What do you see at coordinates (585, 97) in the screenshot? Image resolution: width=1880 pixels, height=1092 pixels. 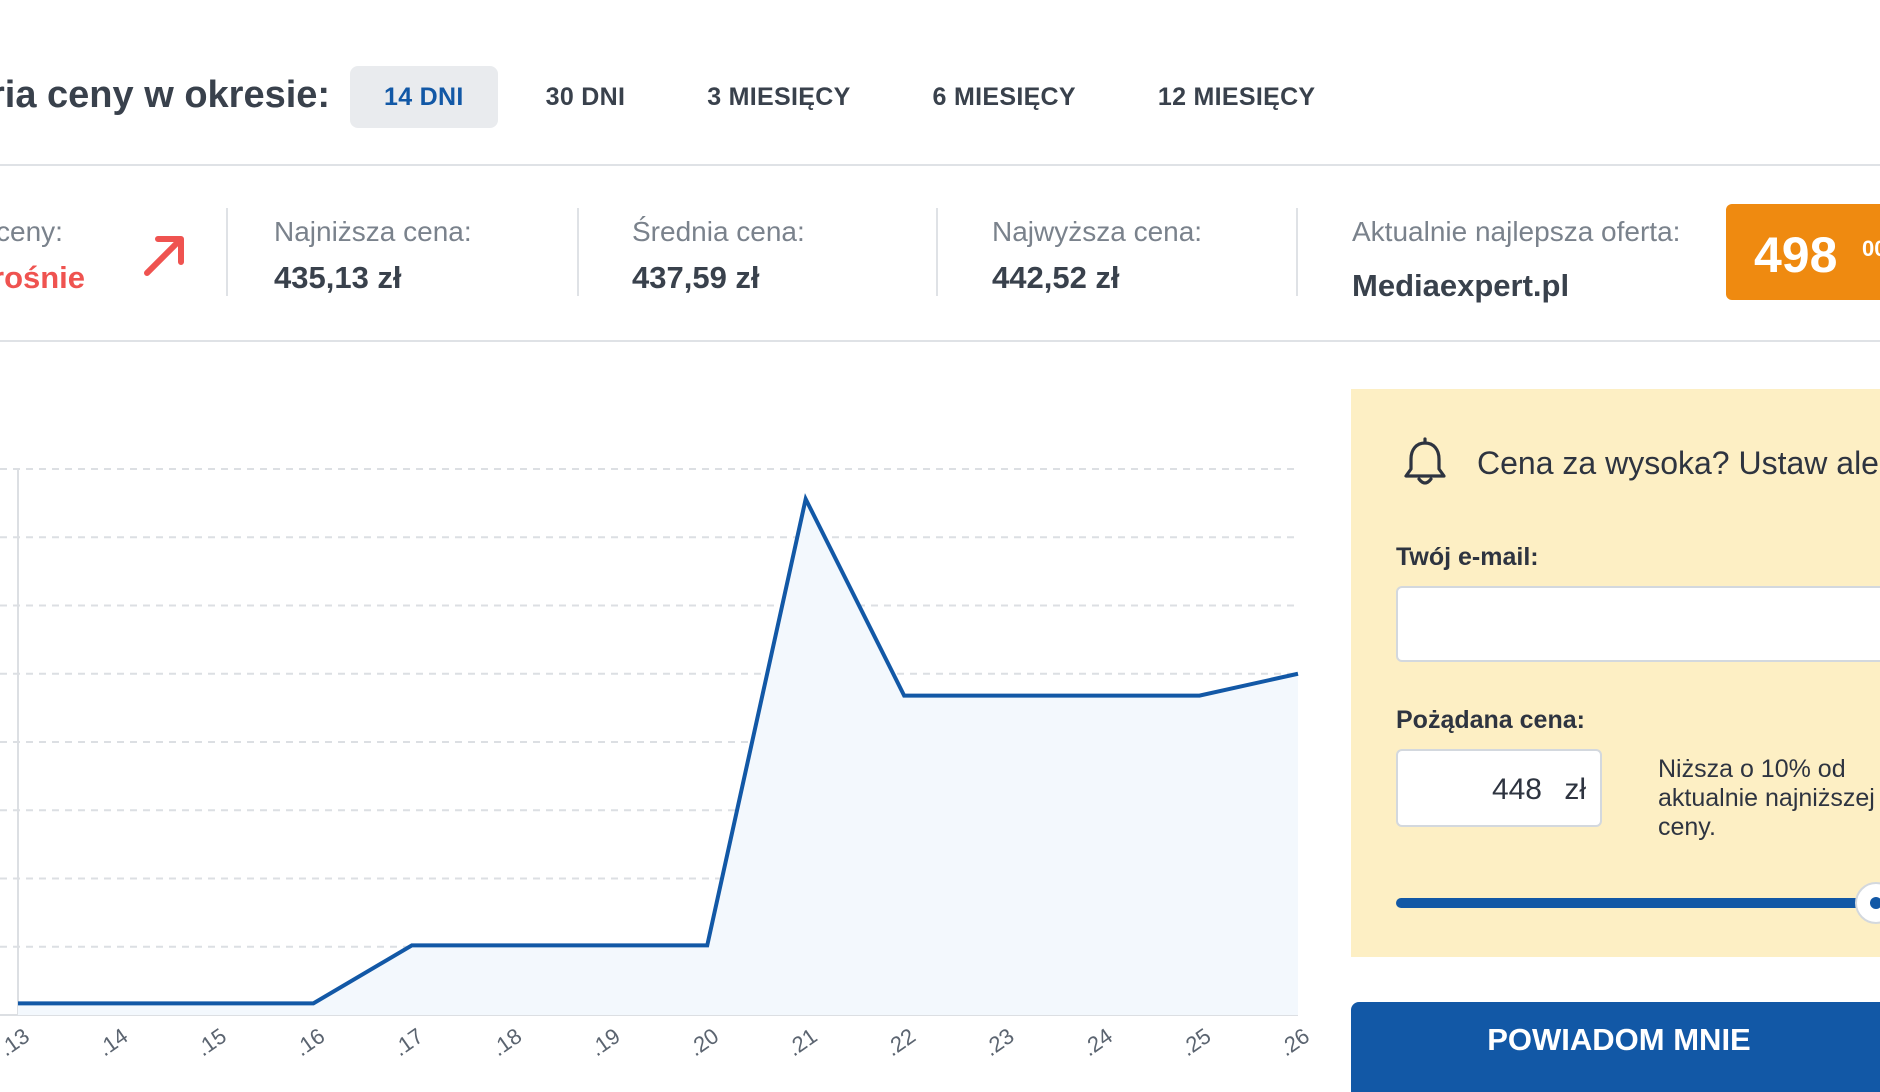 I see `tab-30-days: 30 DNI` at bounding box center [585, 97].